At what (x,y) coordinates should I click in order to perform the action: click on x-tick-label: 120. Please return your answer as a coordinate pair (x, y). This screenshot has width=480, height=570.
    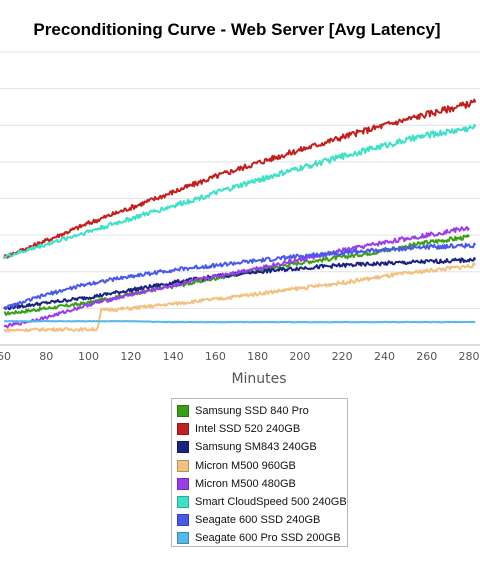
    Looking at the image, I should click on (130, 356).